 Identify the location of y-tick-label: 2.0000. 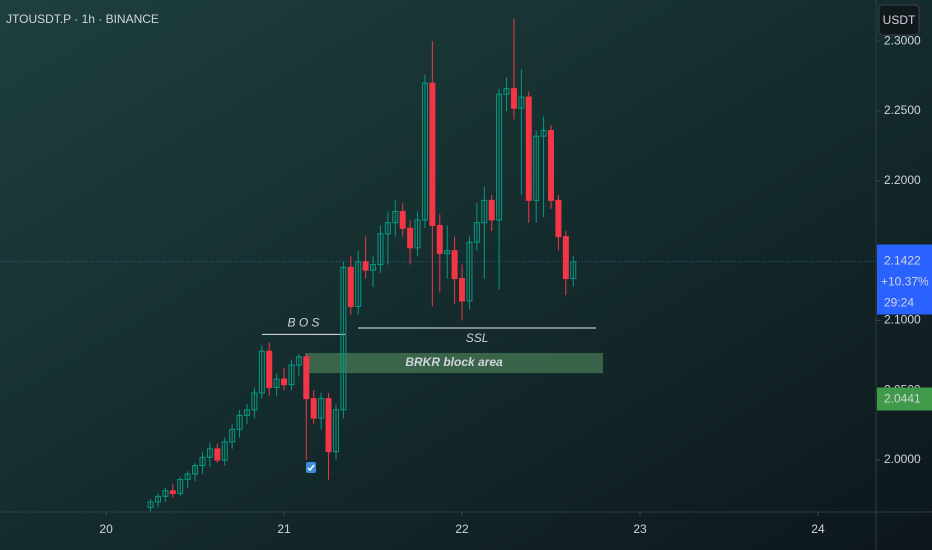
(902, 459).